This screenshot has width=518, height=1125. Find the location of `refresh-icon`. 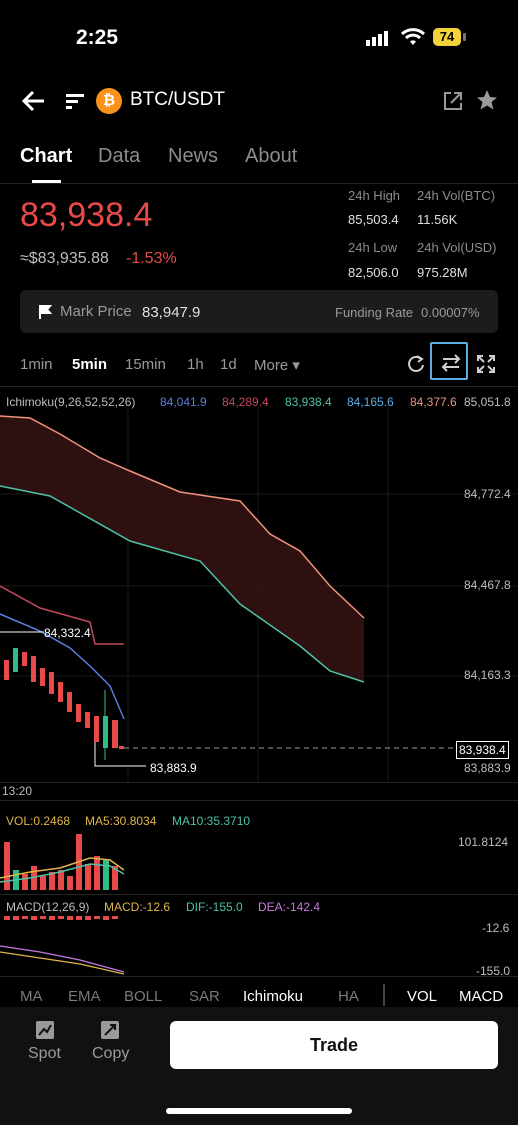

refresh-icon is located at coordinates (416, 364).